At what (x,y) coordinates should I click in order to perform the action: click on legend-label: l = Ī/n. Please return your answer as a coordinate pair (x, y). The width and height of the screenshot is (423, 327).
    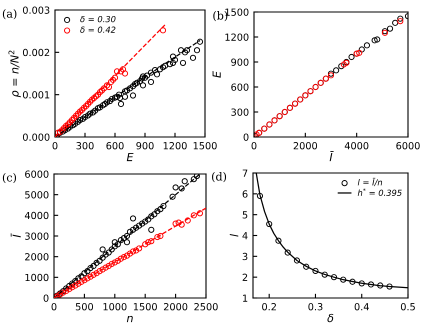
    Looking at the image, I should click on (370, 182).